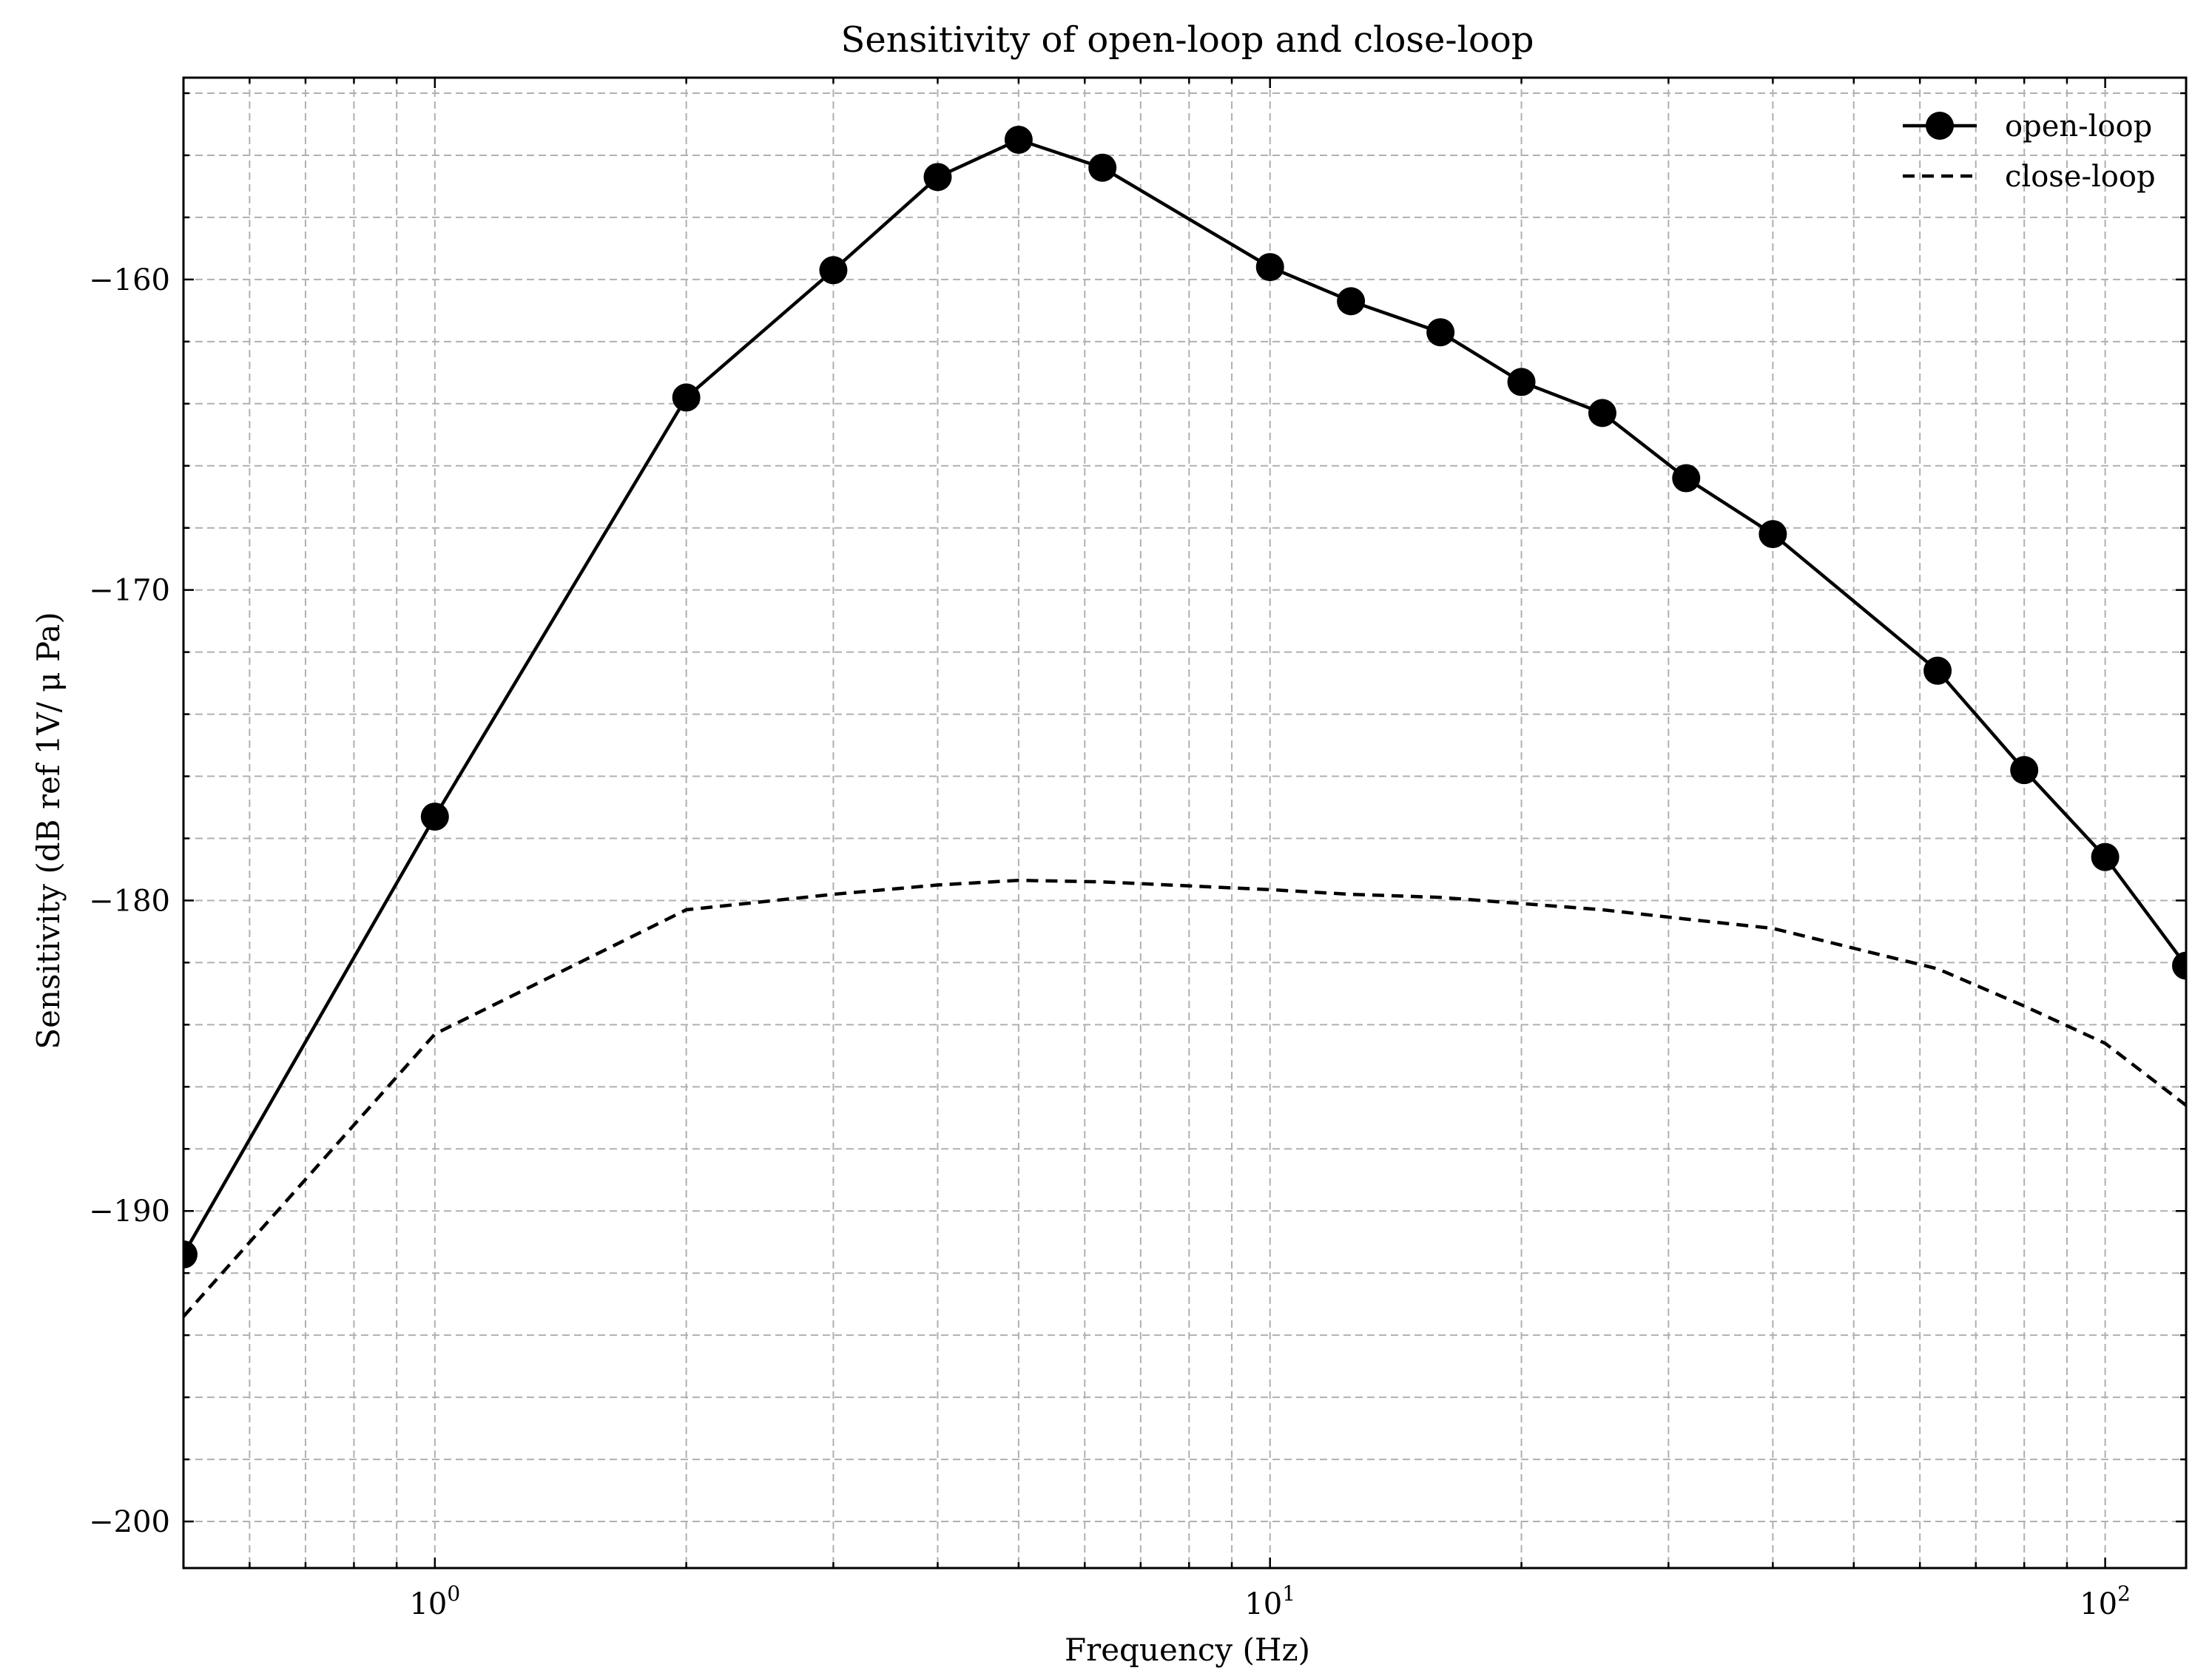 This screenshot has height=1679, width=2212. Describe the element at coordinates (2029, 151) in the screenshot. I see `legend: open-loop close-loop` at that location.